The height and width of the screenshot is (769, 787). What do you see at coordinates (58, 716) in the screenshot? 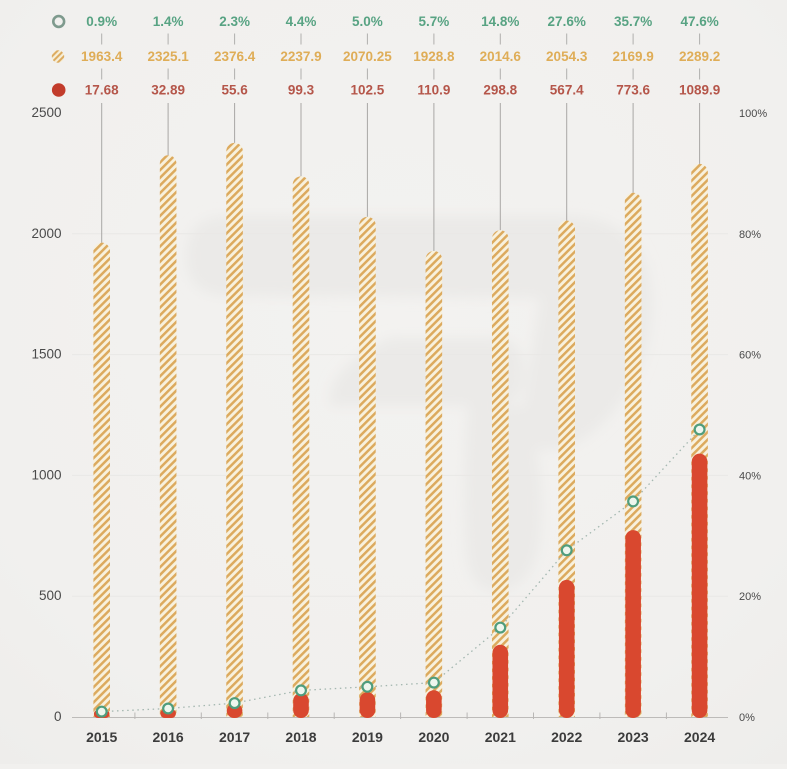
I see `svg-text: 0` at bounding box center [58, 716].